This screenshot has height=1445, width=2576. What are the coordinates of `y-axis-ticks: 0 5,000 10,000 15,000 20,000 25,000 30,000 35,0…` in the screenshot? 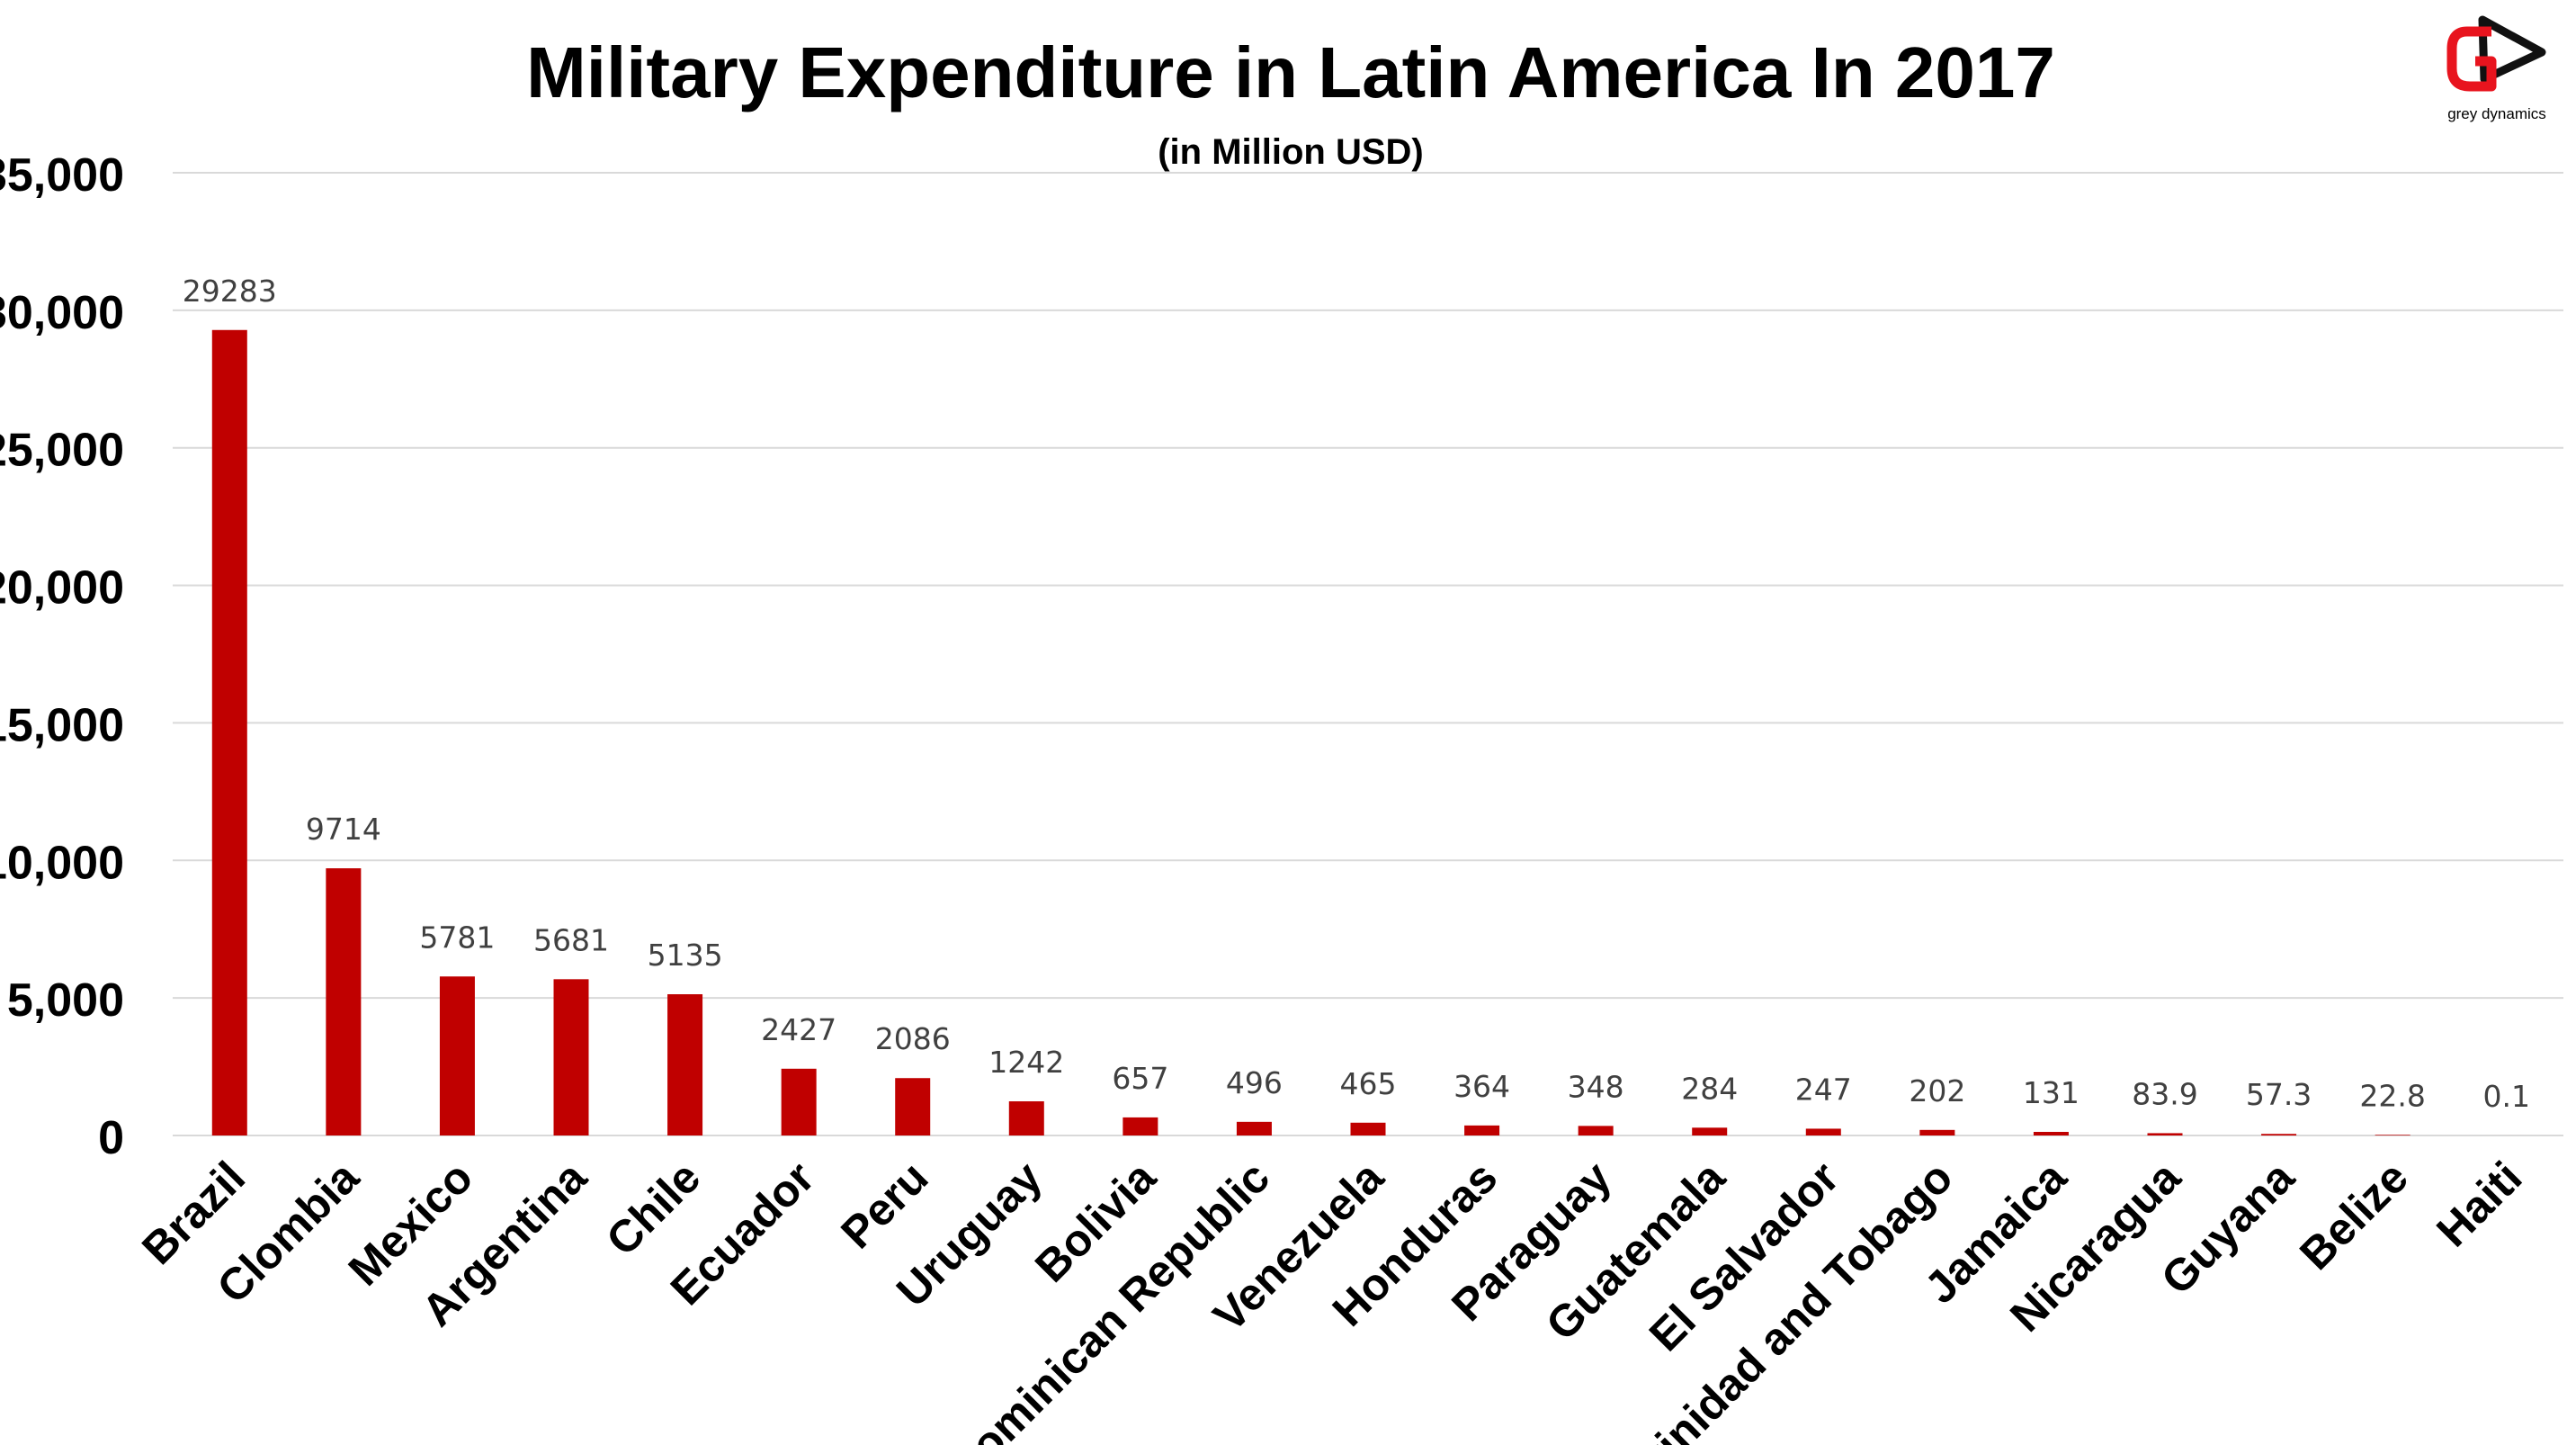 It's located at (62, 656).